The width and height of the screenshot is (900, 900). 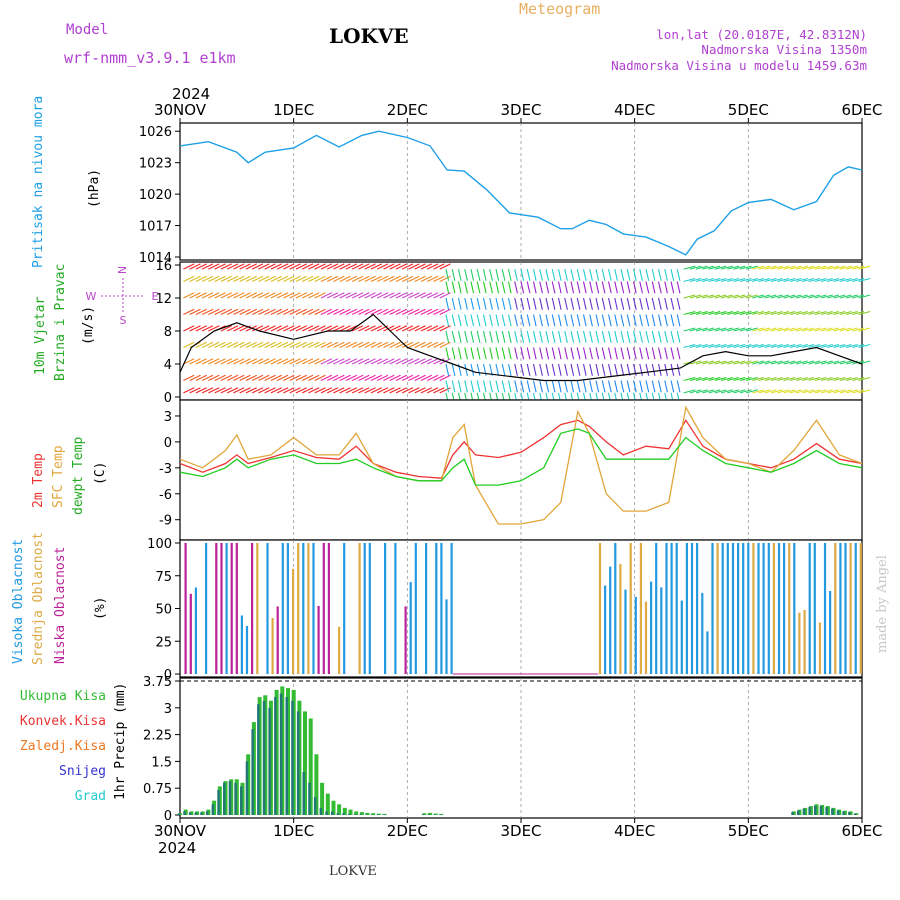 I want to click on compass-east: E, so click(x=155, y=296).